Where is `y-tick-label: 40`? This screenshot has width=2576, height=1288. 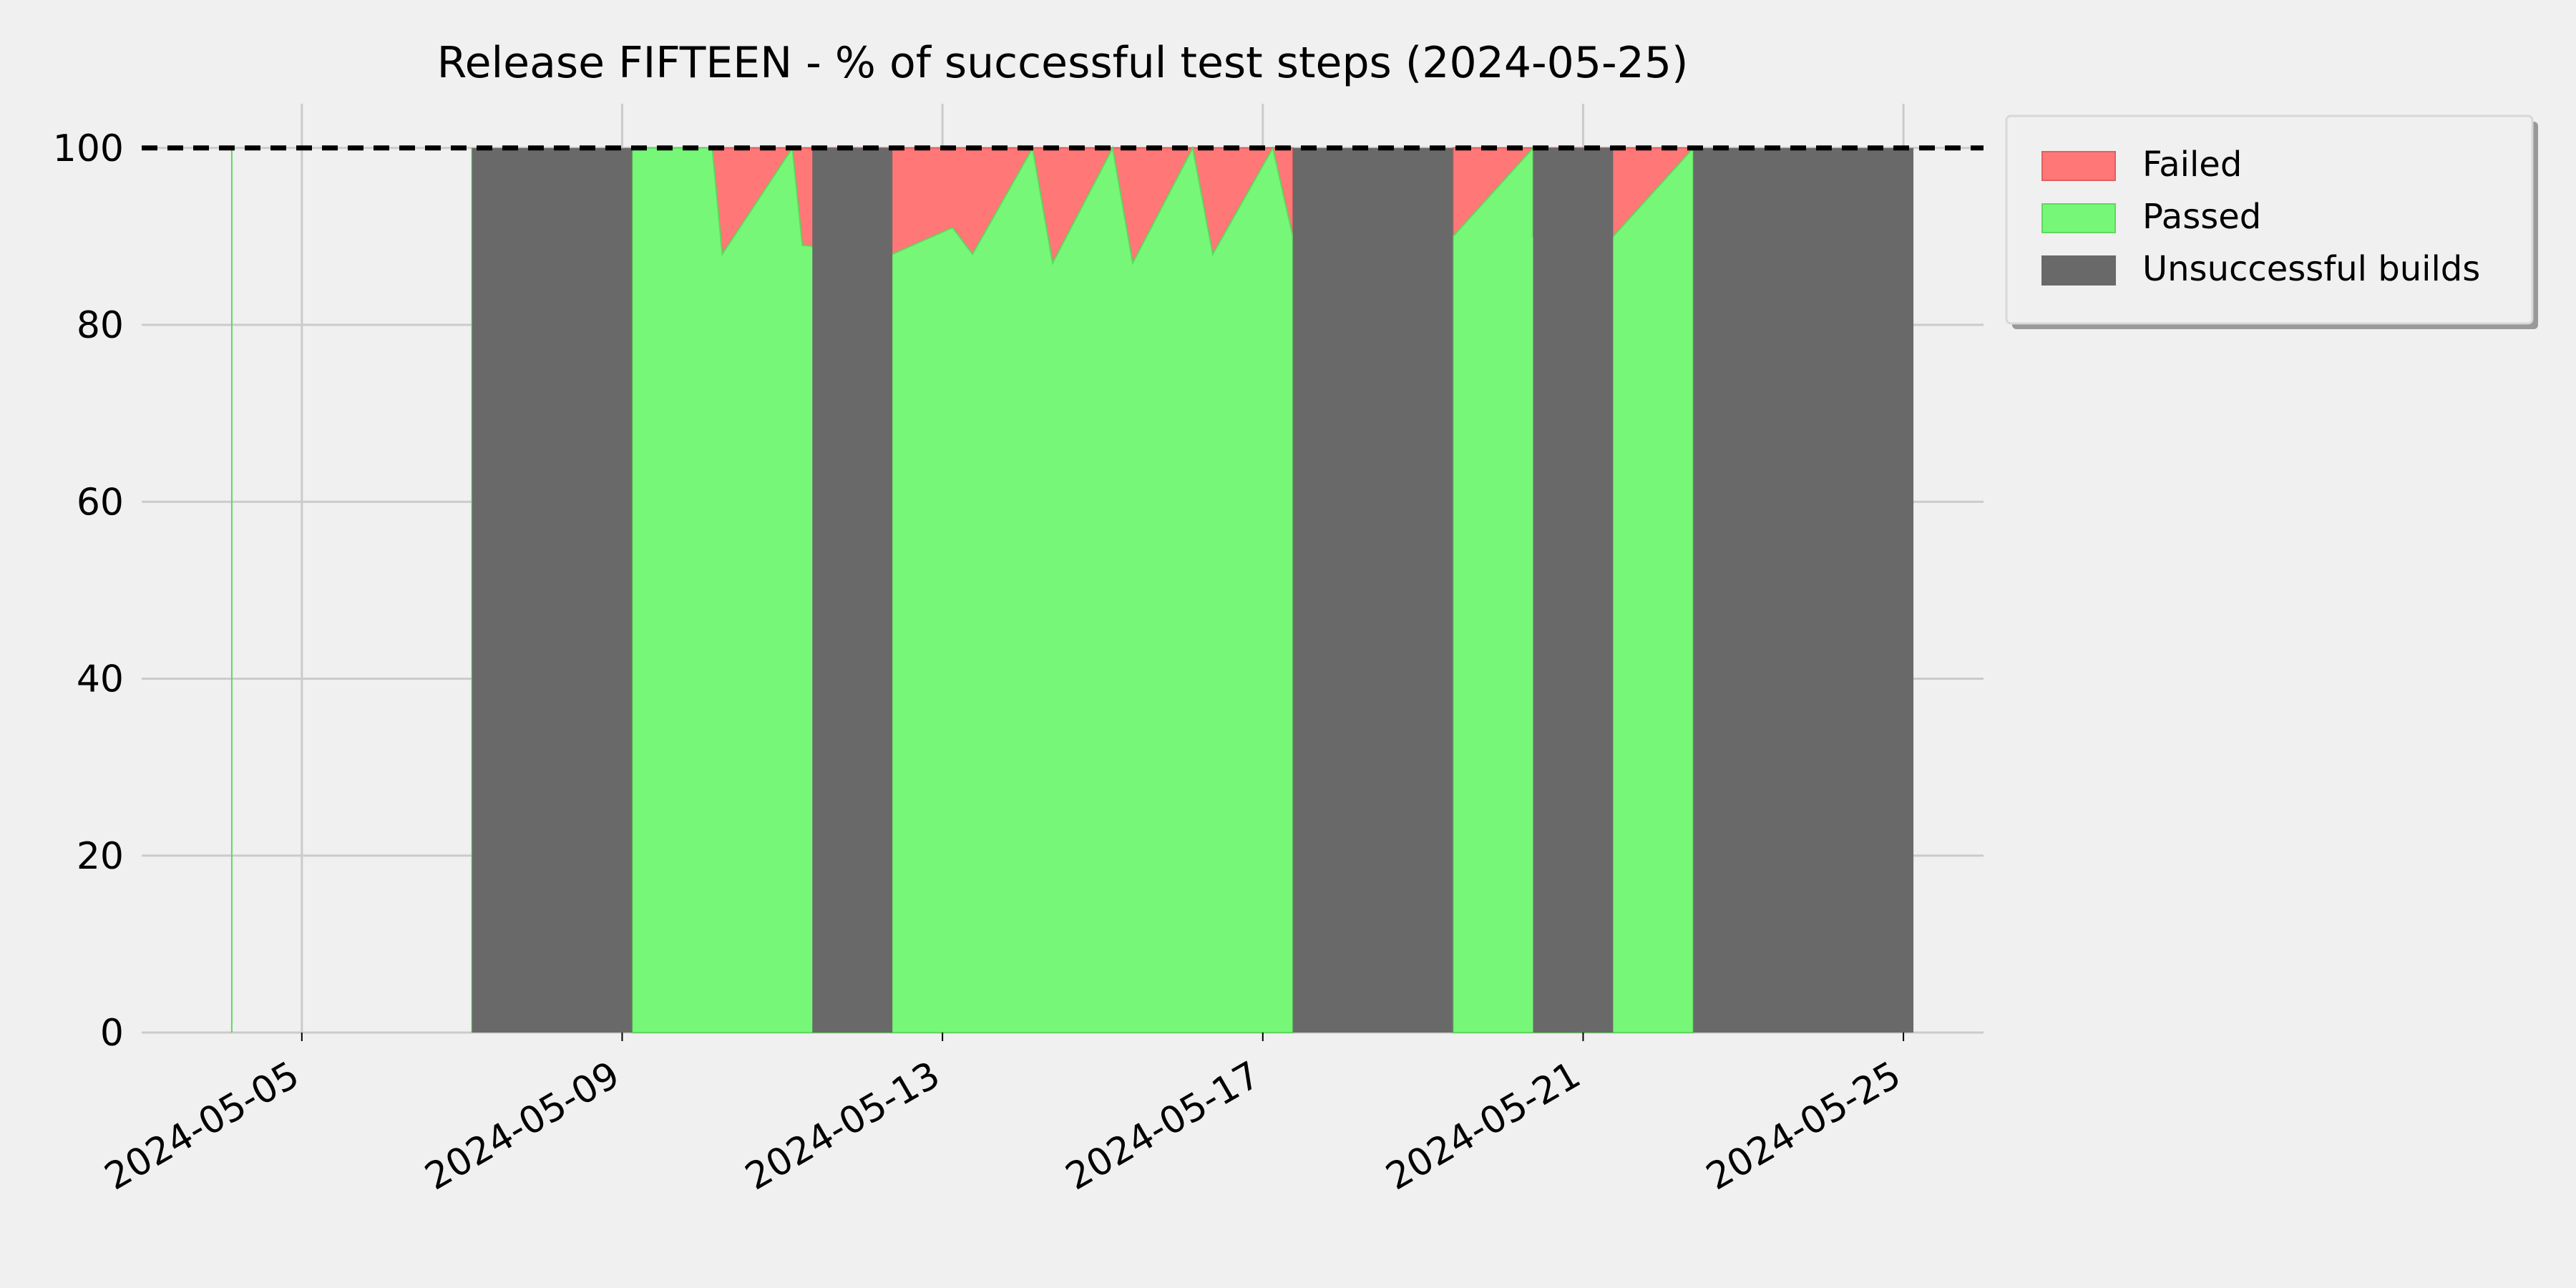
y-tick-label: 40 is located at coordinates (100, 679).